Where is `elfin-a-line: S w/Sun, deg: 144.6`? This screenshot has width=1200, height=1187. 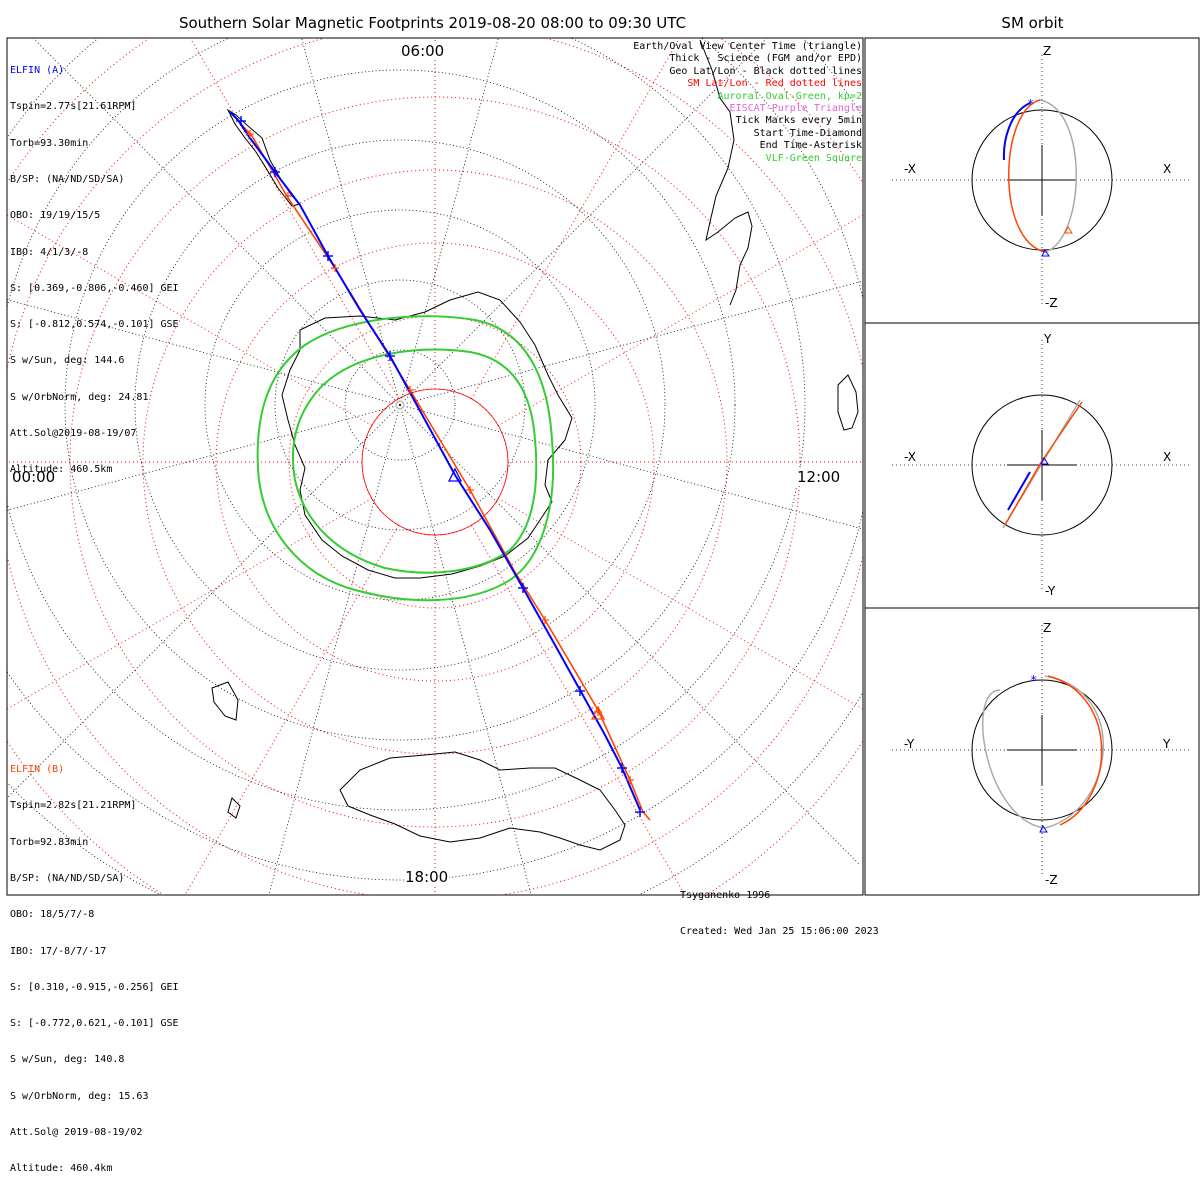 elfin-a-line: S w/Sun, deg: 144.6 is located at coordinates (67, 361).